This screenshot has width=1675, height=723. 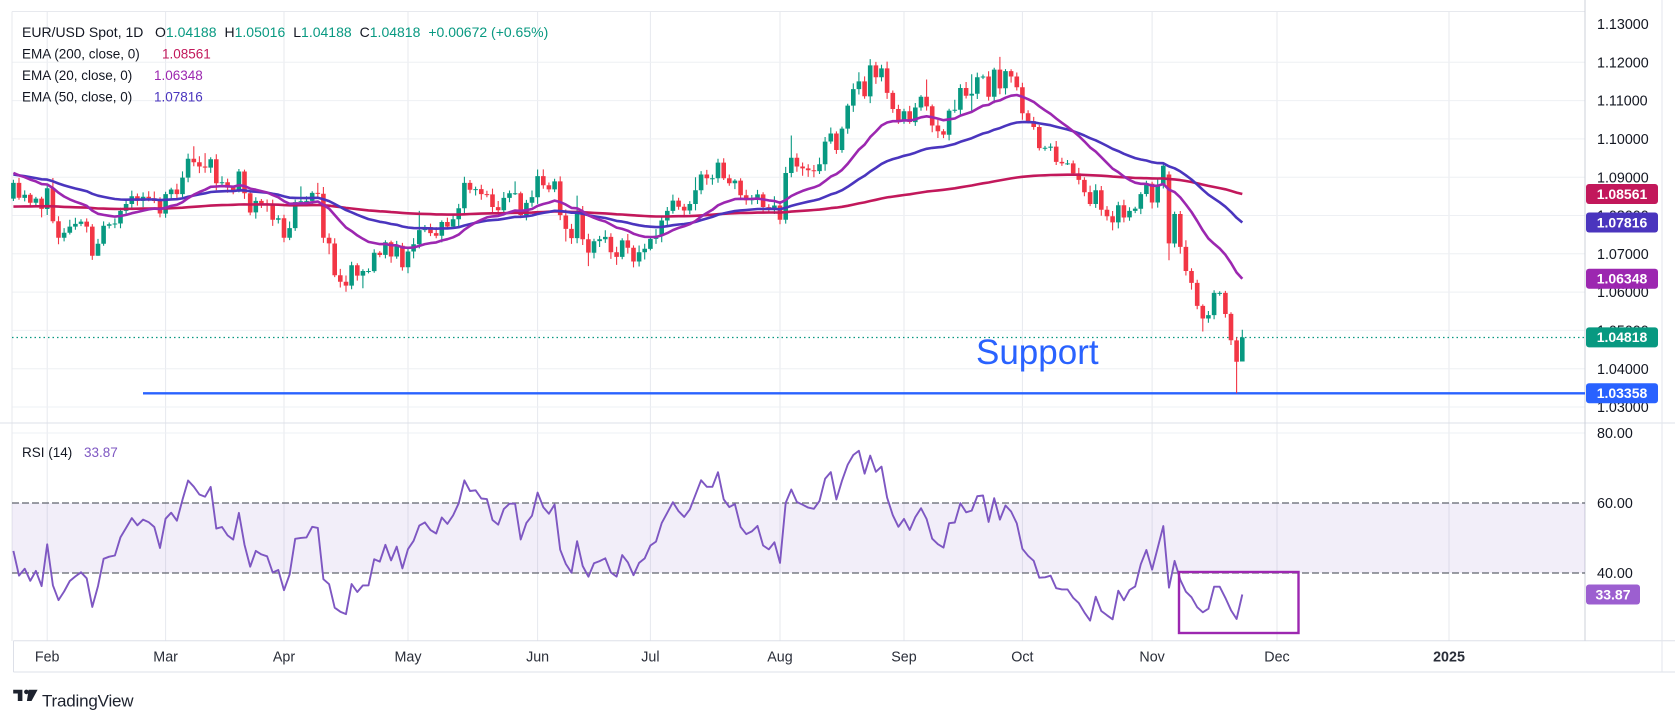 What do you see at coordinates (1615, 434) in the screenshot?
I see `svg-text: 80.00` at bounding box center [1615, 434].